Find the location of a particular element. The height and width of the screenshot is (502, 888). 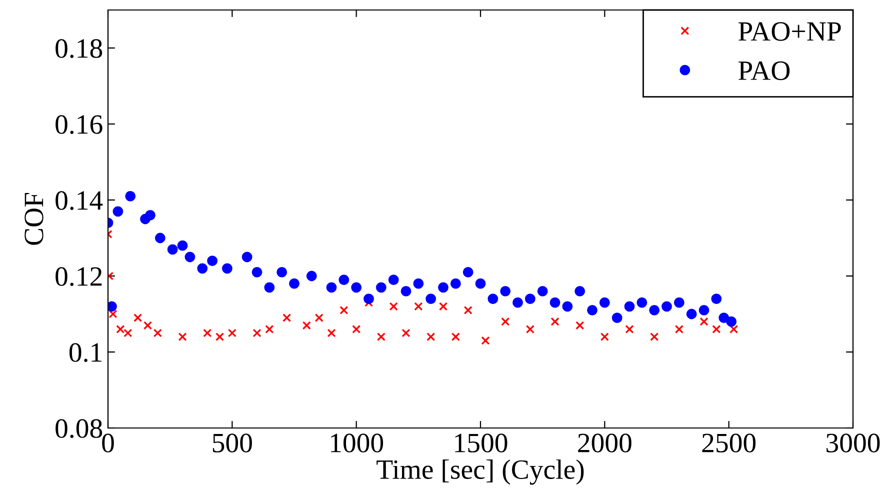

x-tick-label: 500 is located at coordinates (232, 443).